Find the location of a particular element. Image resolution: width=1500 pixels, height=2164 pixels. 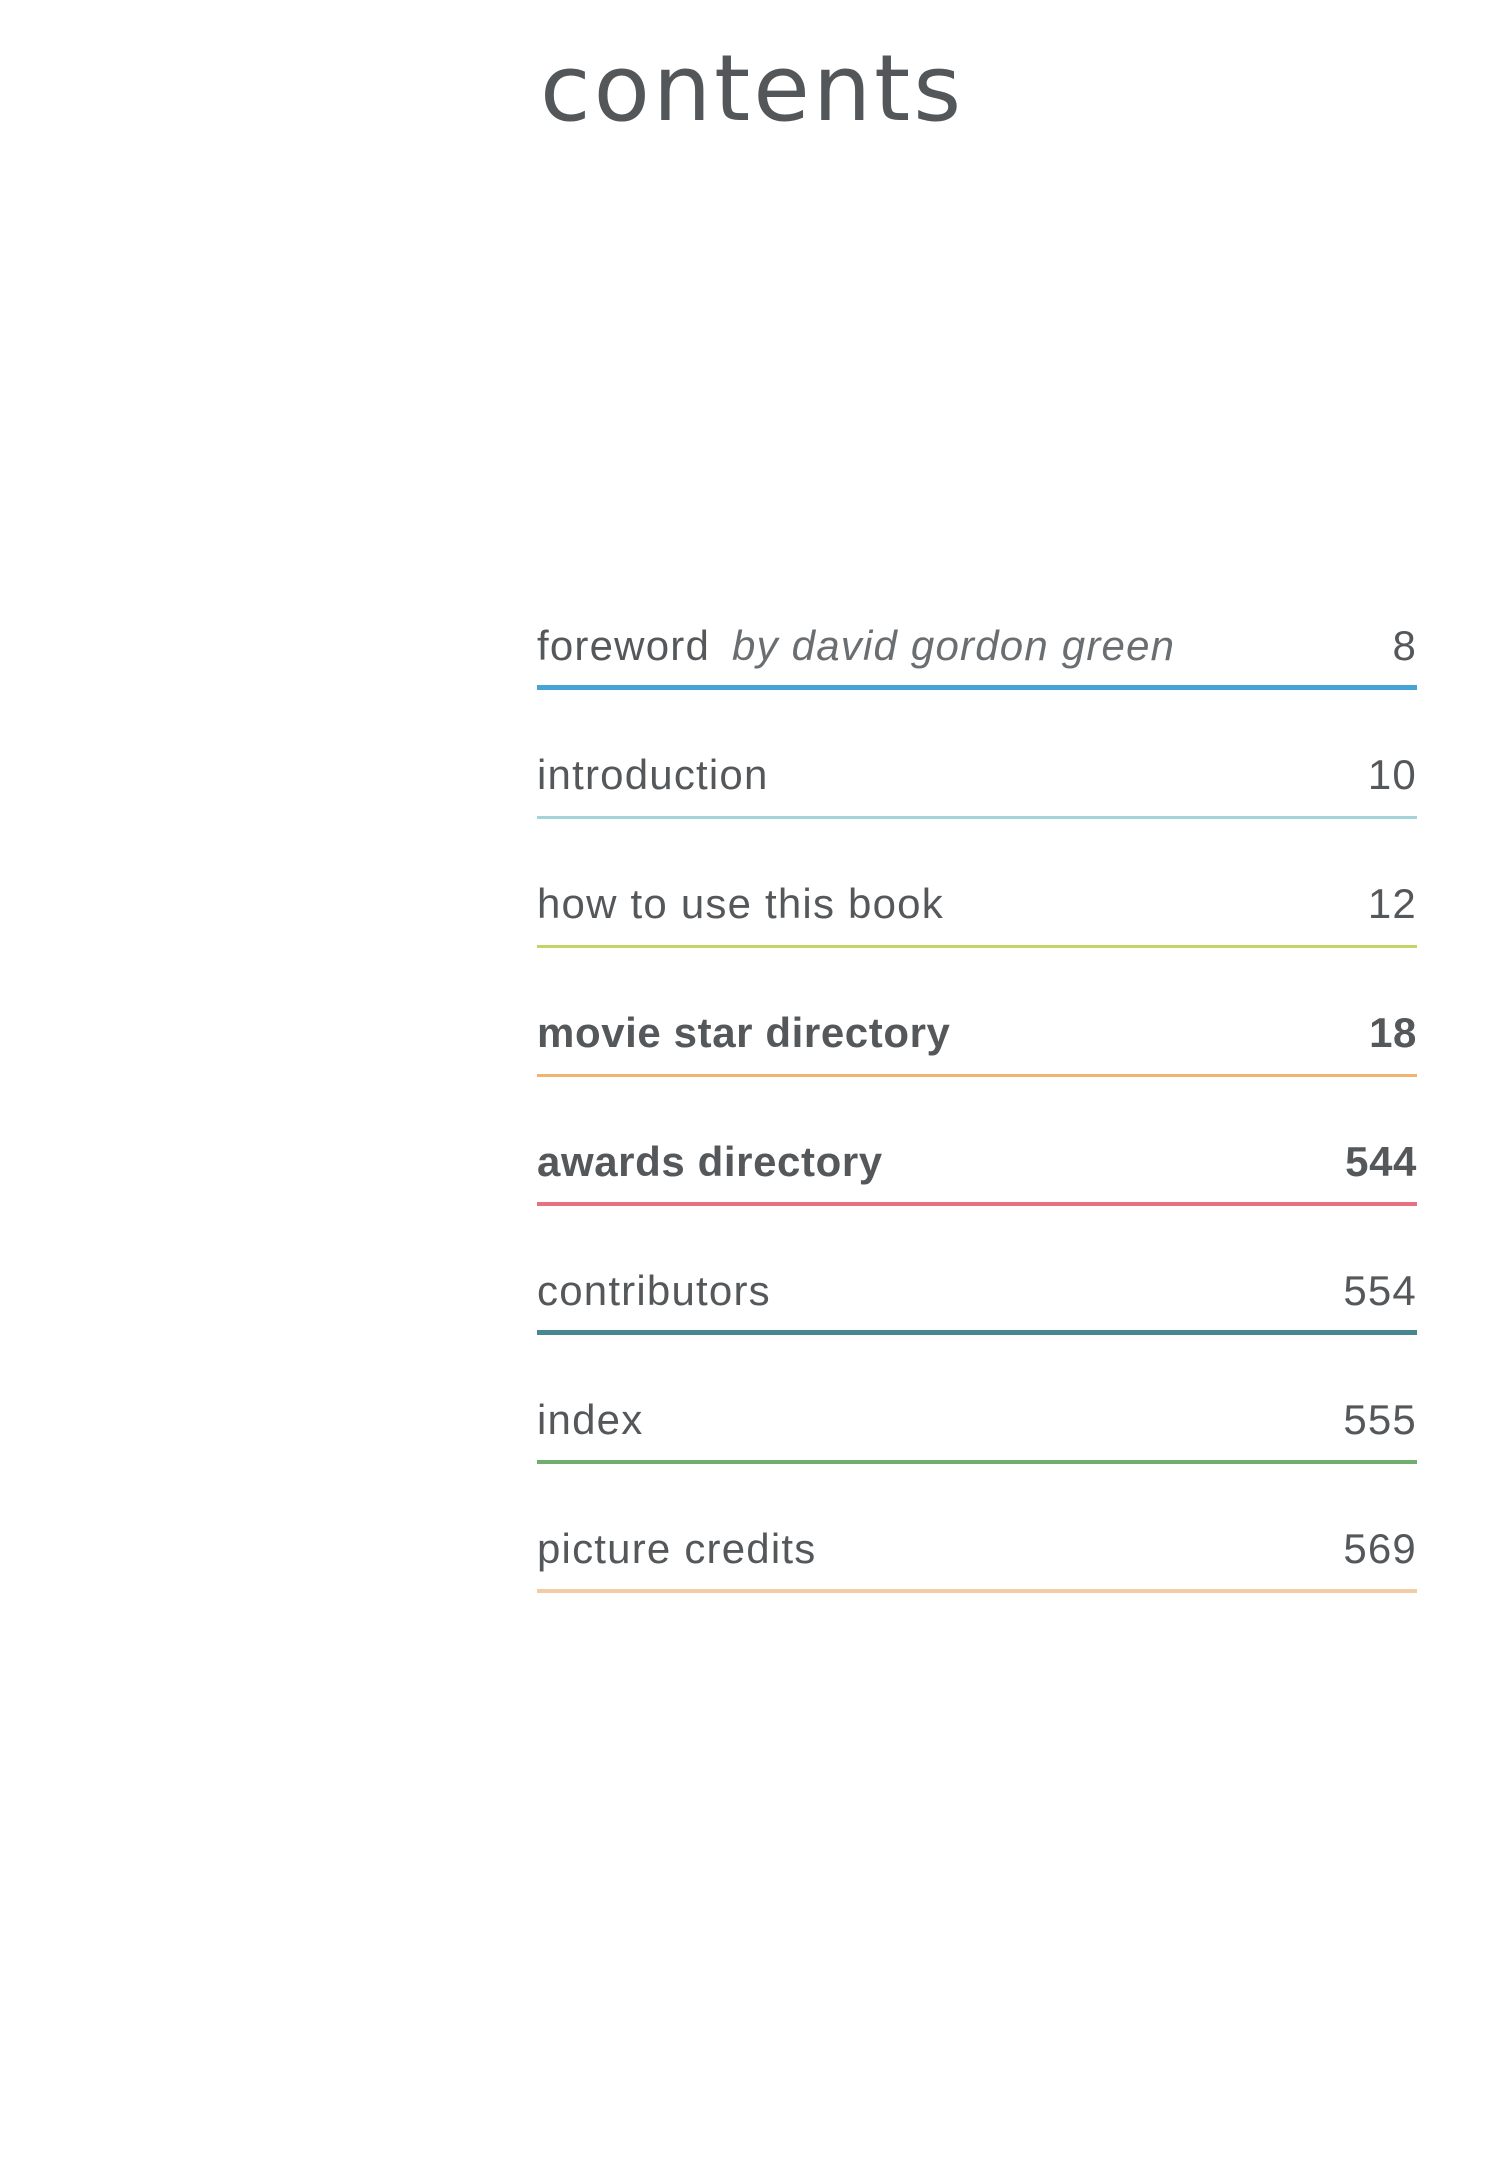

toc-row: awards directory 544 is located at coordinates (977, 1141).